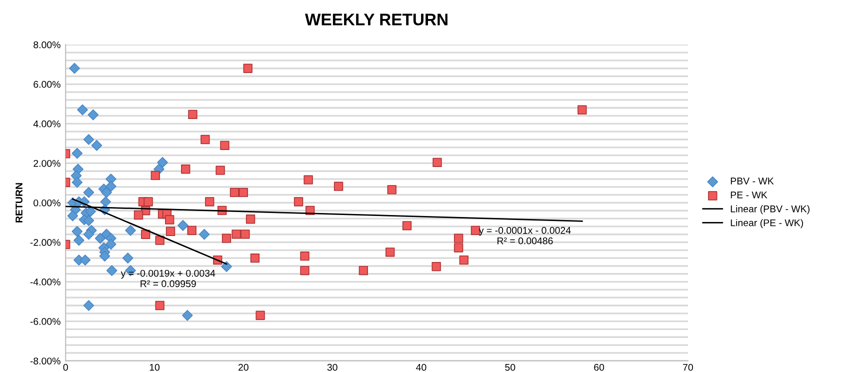 This screenshot has height=372, width=841. I want to click on x-tick-label: 40, so click(421, 367).